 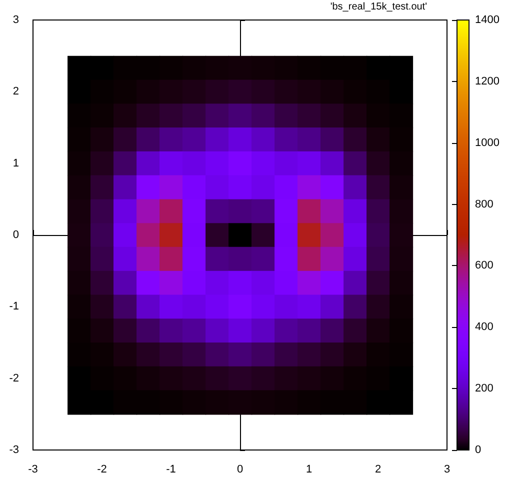 I want to click on color-bar-label: 200, so click(x=484, y=388).